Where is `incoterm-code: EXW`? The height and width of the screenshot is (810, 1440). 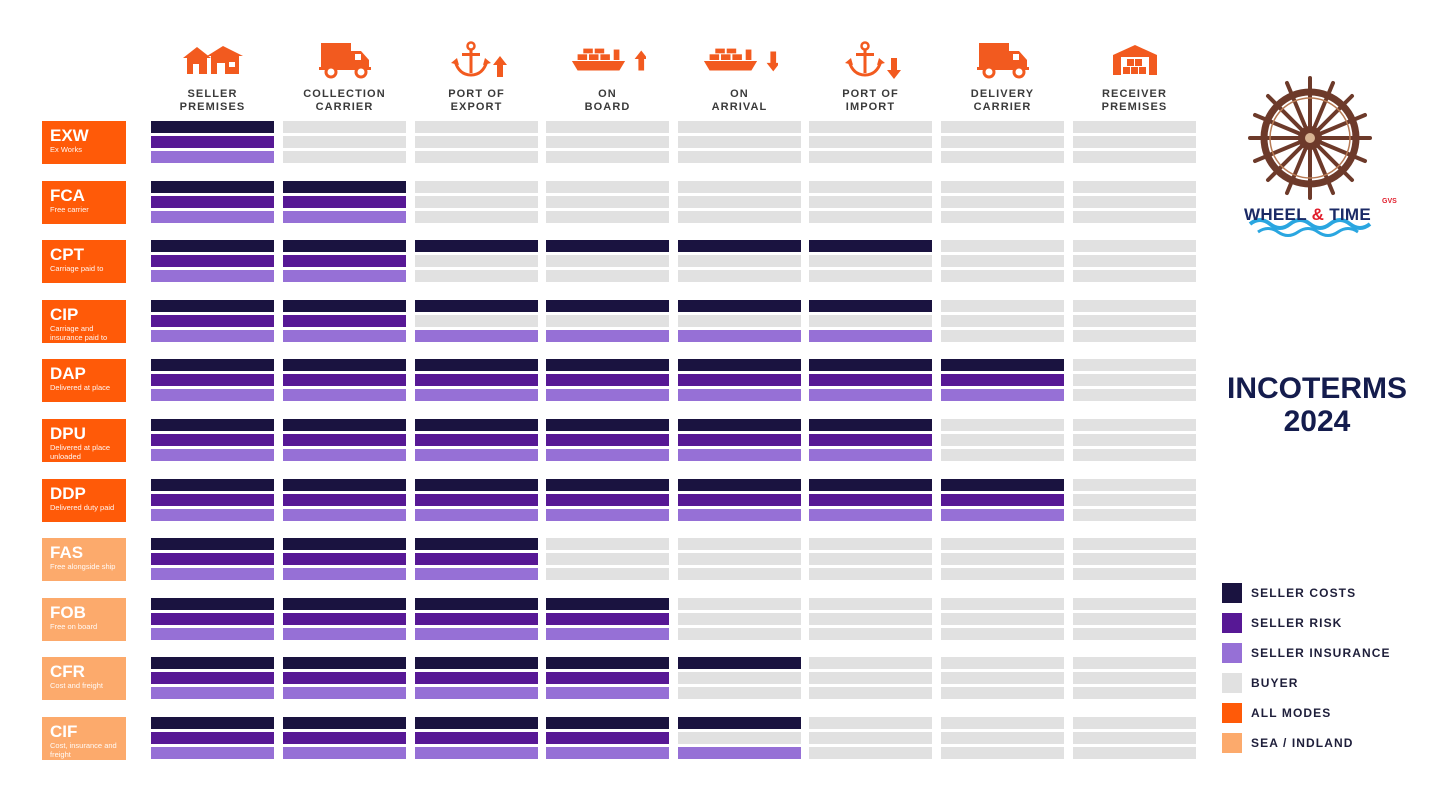 incoterm-code: EXW is located at coordinates (69, 135).